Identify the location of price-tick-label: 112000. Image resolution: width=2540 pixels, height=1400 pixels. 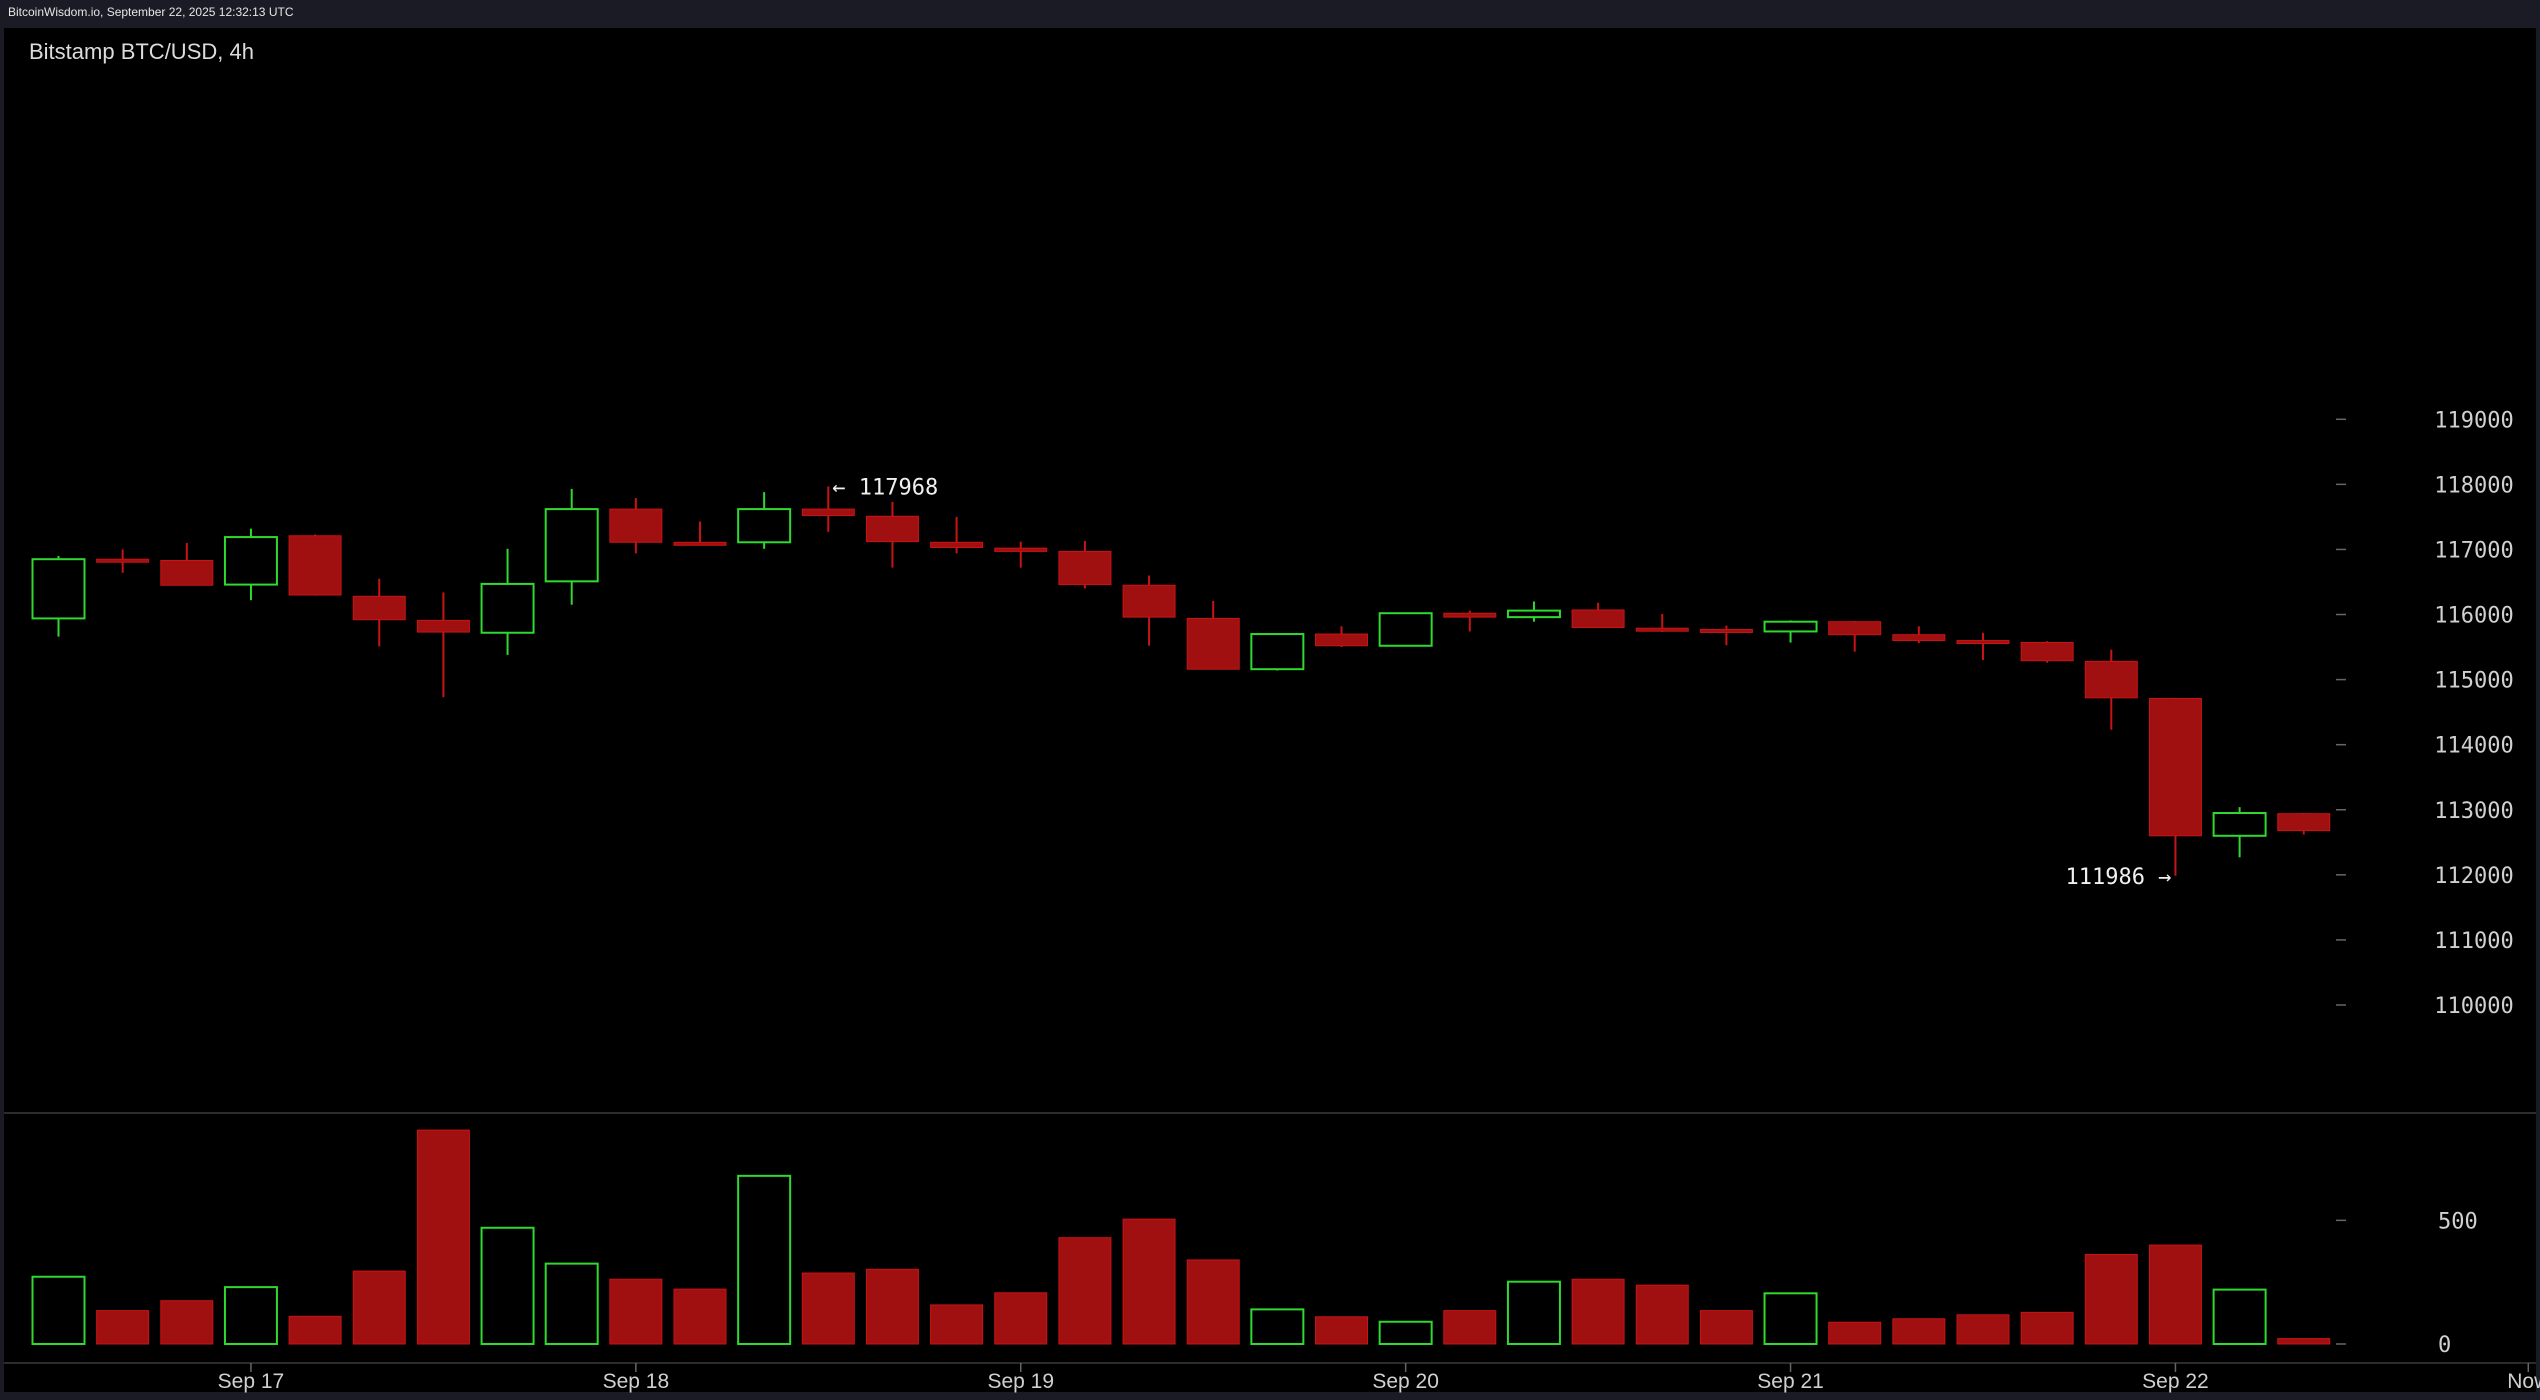
(2473, 876).